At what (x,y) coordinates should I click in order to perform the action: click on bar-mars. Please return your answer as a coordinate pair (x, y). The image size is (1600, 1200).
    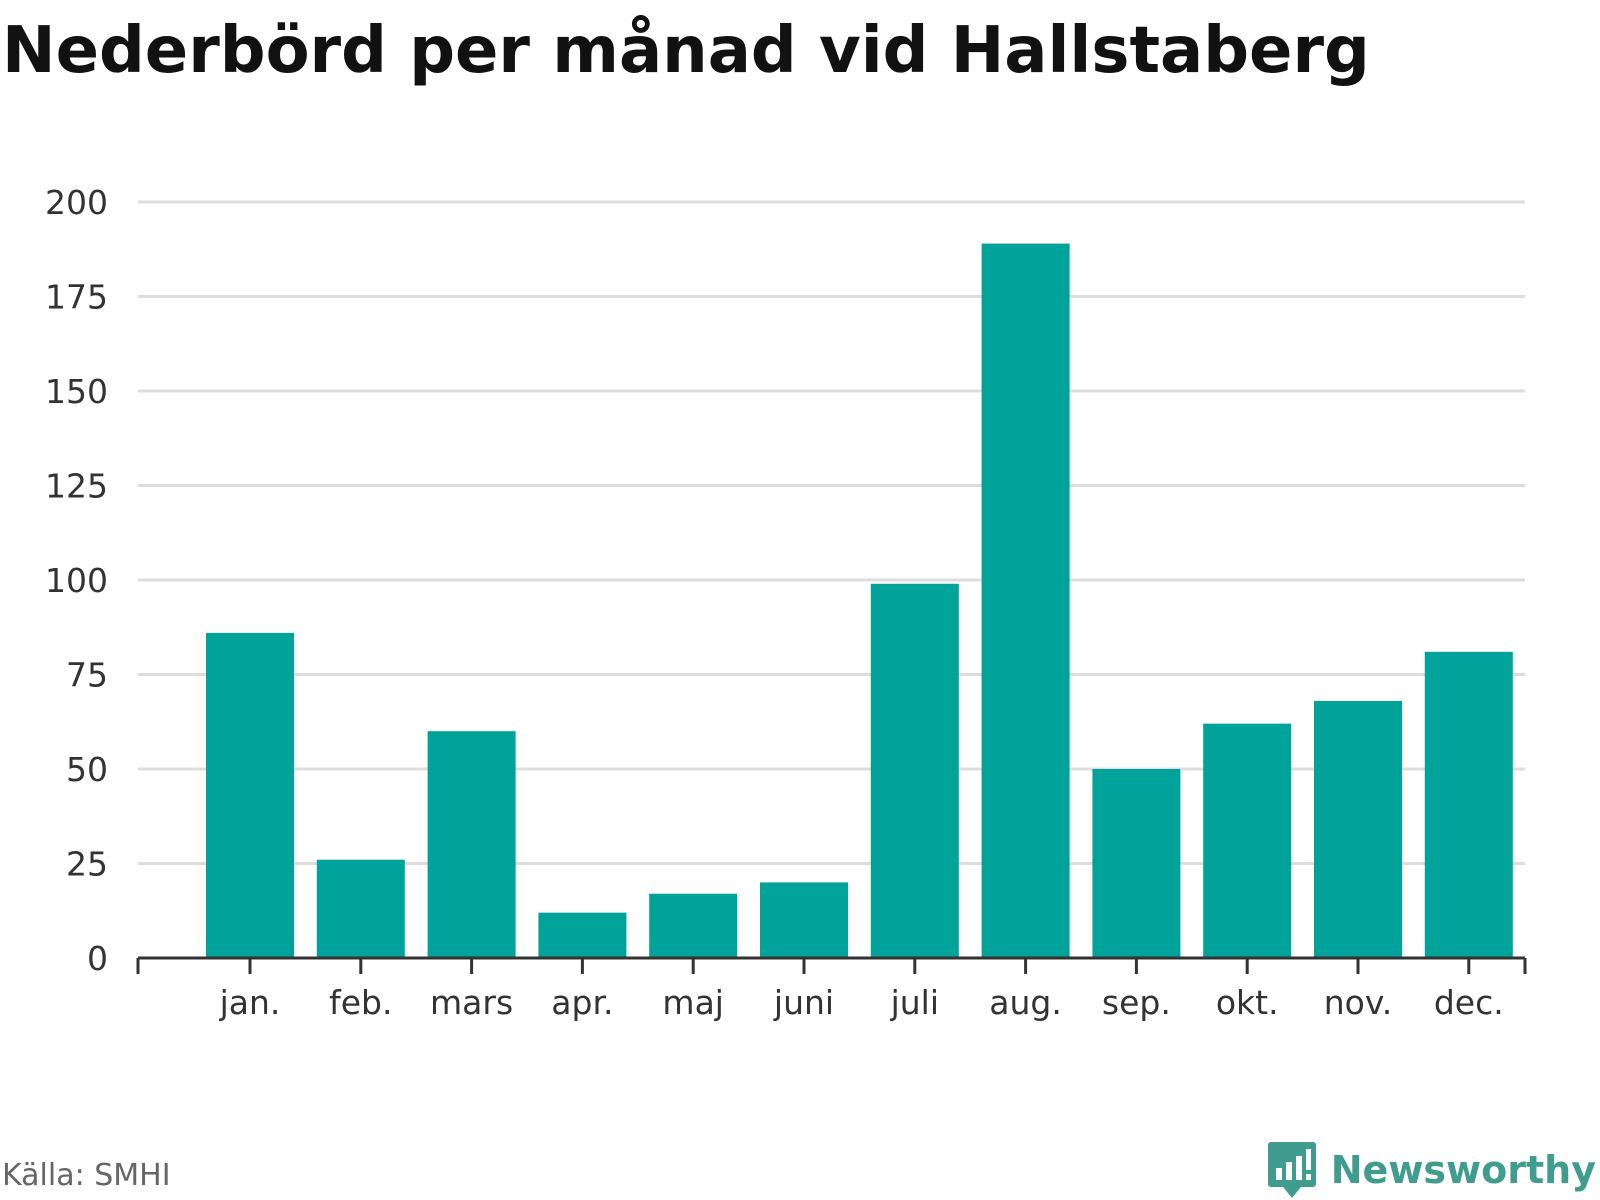
    Looking at the image, I should click on (471, 844).